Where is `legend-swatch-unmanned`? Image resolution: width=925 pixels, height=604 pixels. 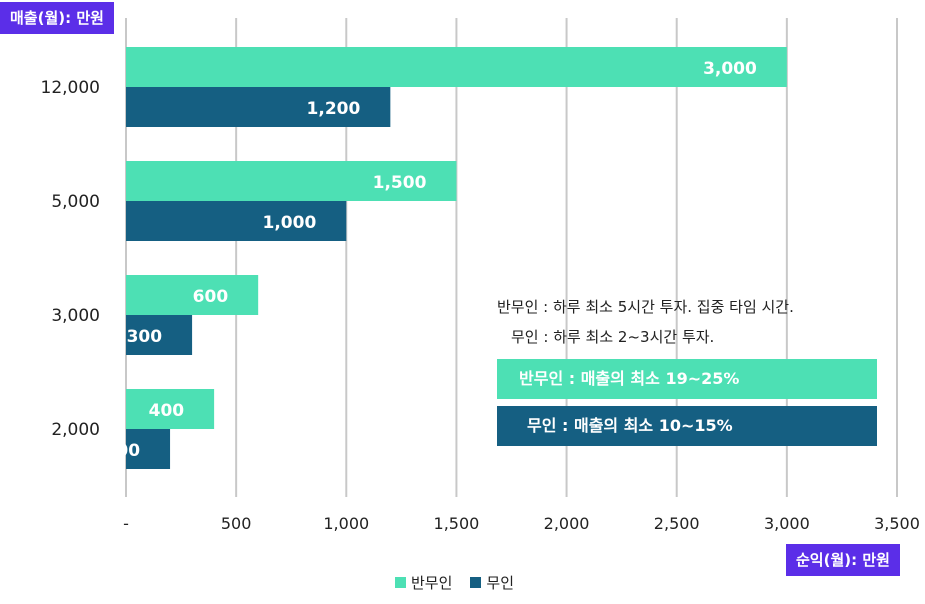 legend-swatch-unmanned is located at coordinates (476, 582).